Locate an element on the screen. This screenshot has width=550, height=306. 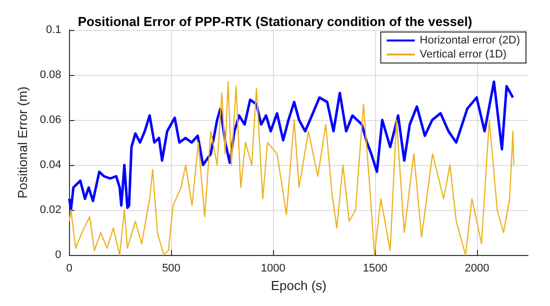
y-tick-label: 0.1 is located at coordinates (54, 30).